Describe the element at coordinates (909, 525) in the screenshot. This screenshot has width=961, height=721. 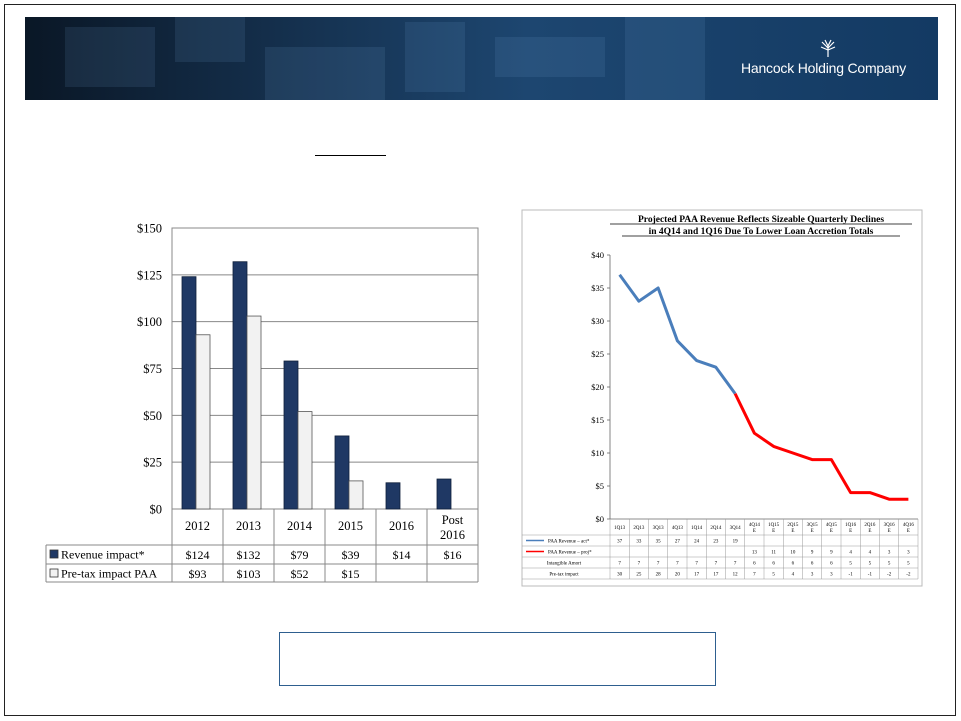
I see `x-category-label: 4Q16` at that location.